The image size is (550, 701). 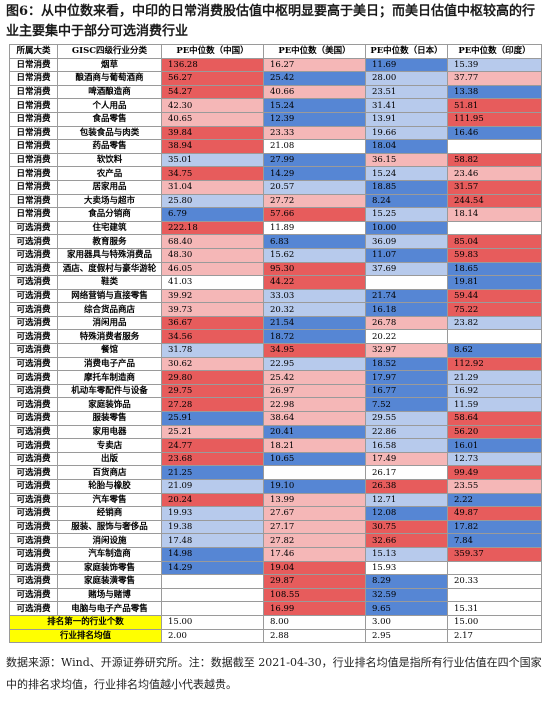 I want to click on industry-cell: 家用电器, so click(x=109, y=432).